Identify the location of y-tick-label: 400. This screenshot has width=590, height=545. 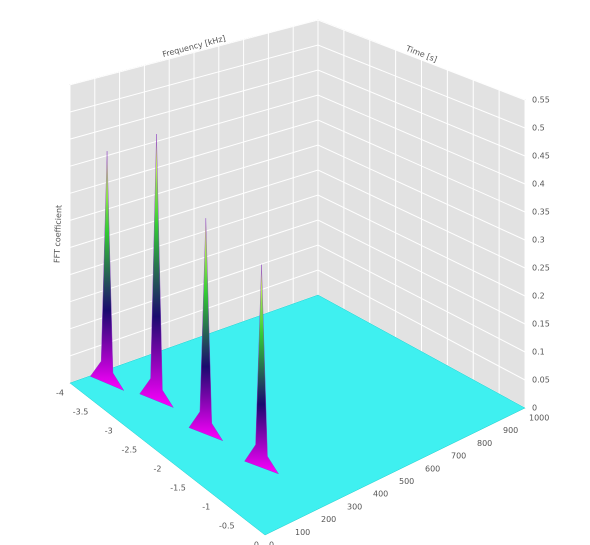
(380, 494).